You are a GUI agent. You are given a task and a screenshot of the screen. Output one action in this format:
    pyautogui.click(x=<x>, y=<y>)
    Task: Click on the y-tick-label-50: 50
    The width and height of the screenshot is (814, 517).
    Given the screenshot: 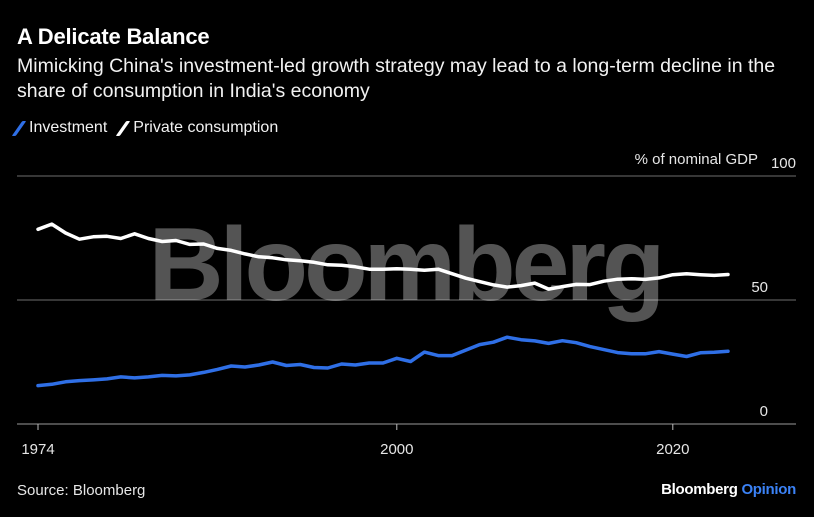 What is the action you would take?
    pyautogui.click(x=759, y=287)
    